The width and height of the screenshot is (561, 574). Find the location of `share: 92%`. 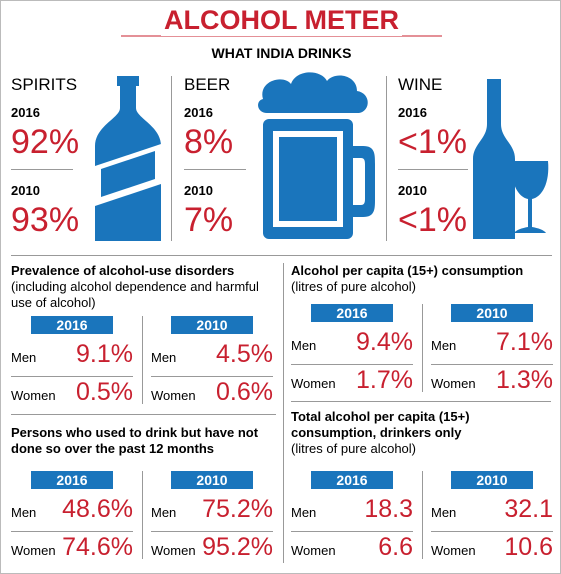

share: 92% is located at coordinates (45, 142).